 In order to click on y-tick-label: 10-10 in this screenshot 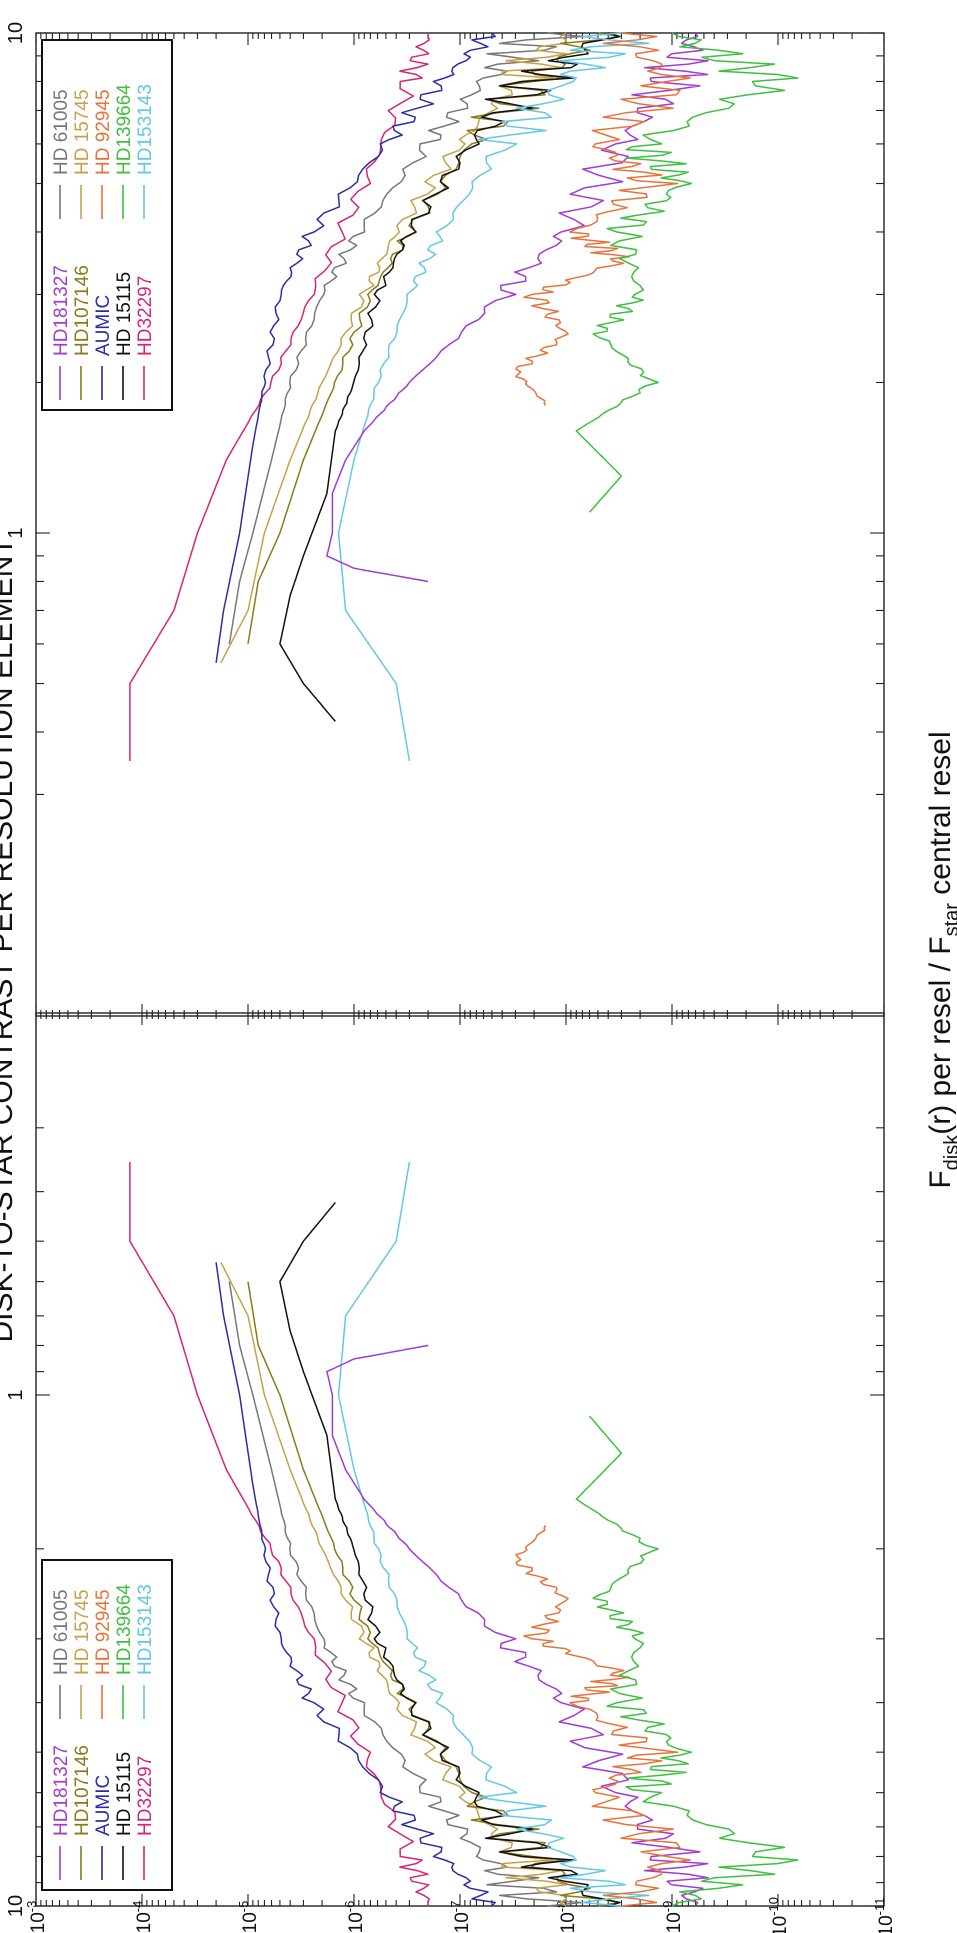, I will do `click(778, 1915)`.